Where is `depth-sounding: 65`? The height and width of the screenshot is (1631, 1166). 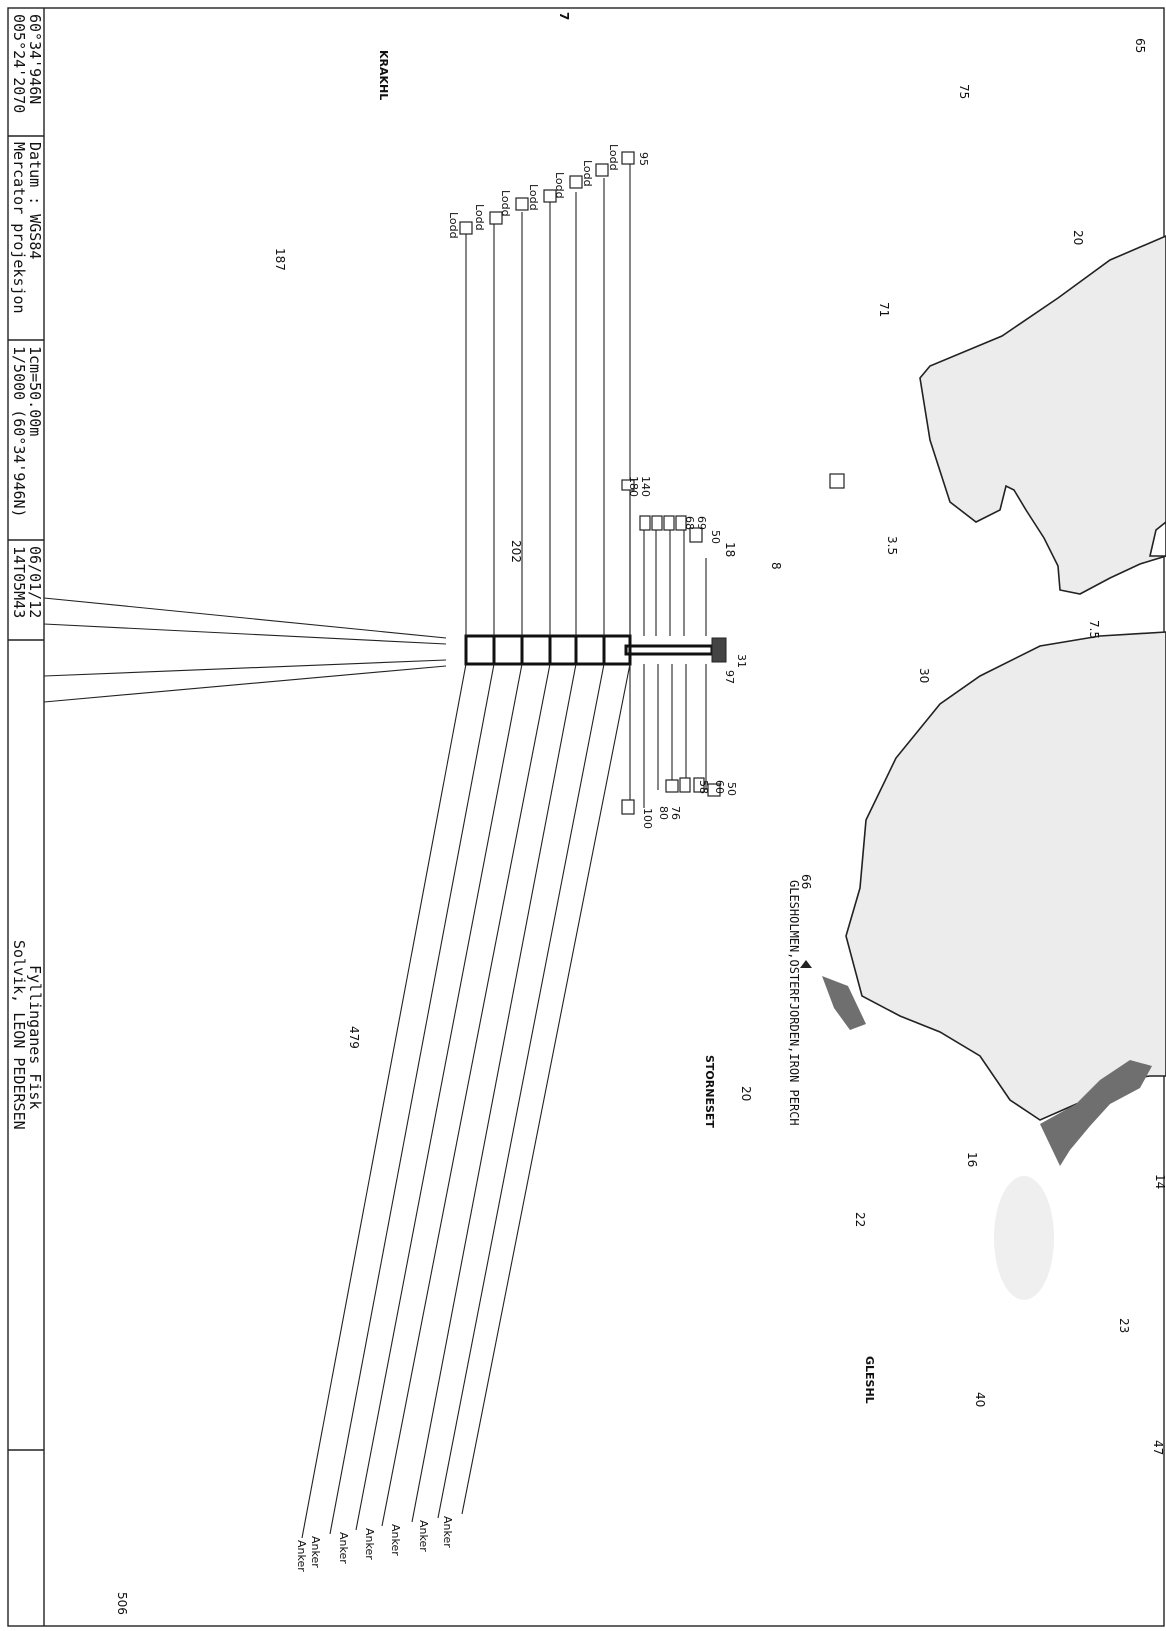 depth-sounding: 65 is located at coordinates (1140, 45).